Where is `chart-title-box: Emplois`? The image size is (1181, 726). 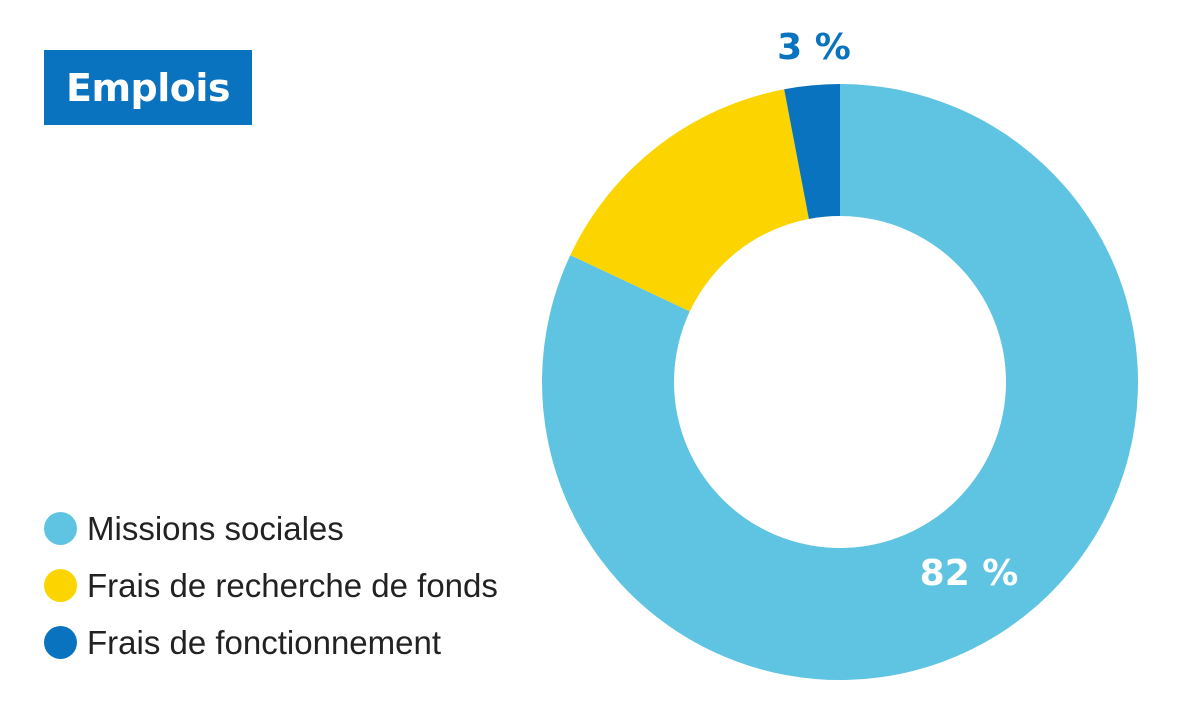 chart-title-box: Emplois is located at coordinates (148, 87).